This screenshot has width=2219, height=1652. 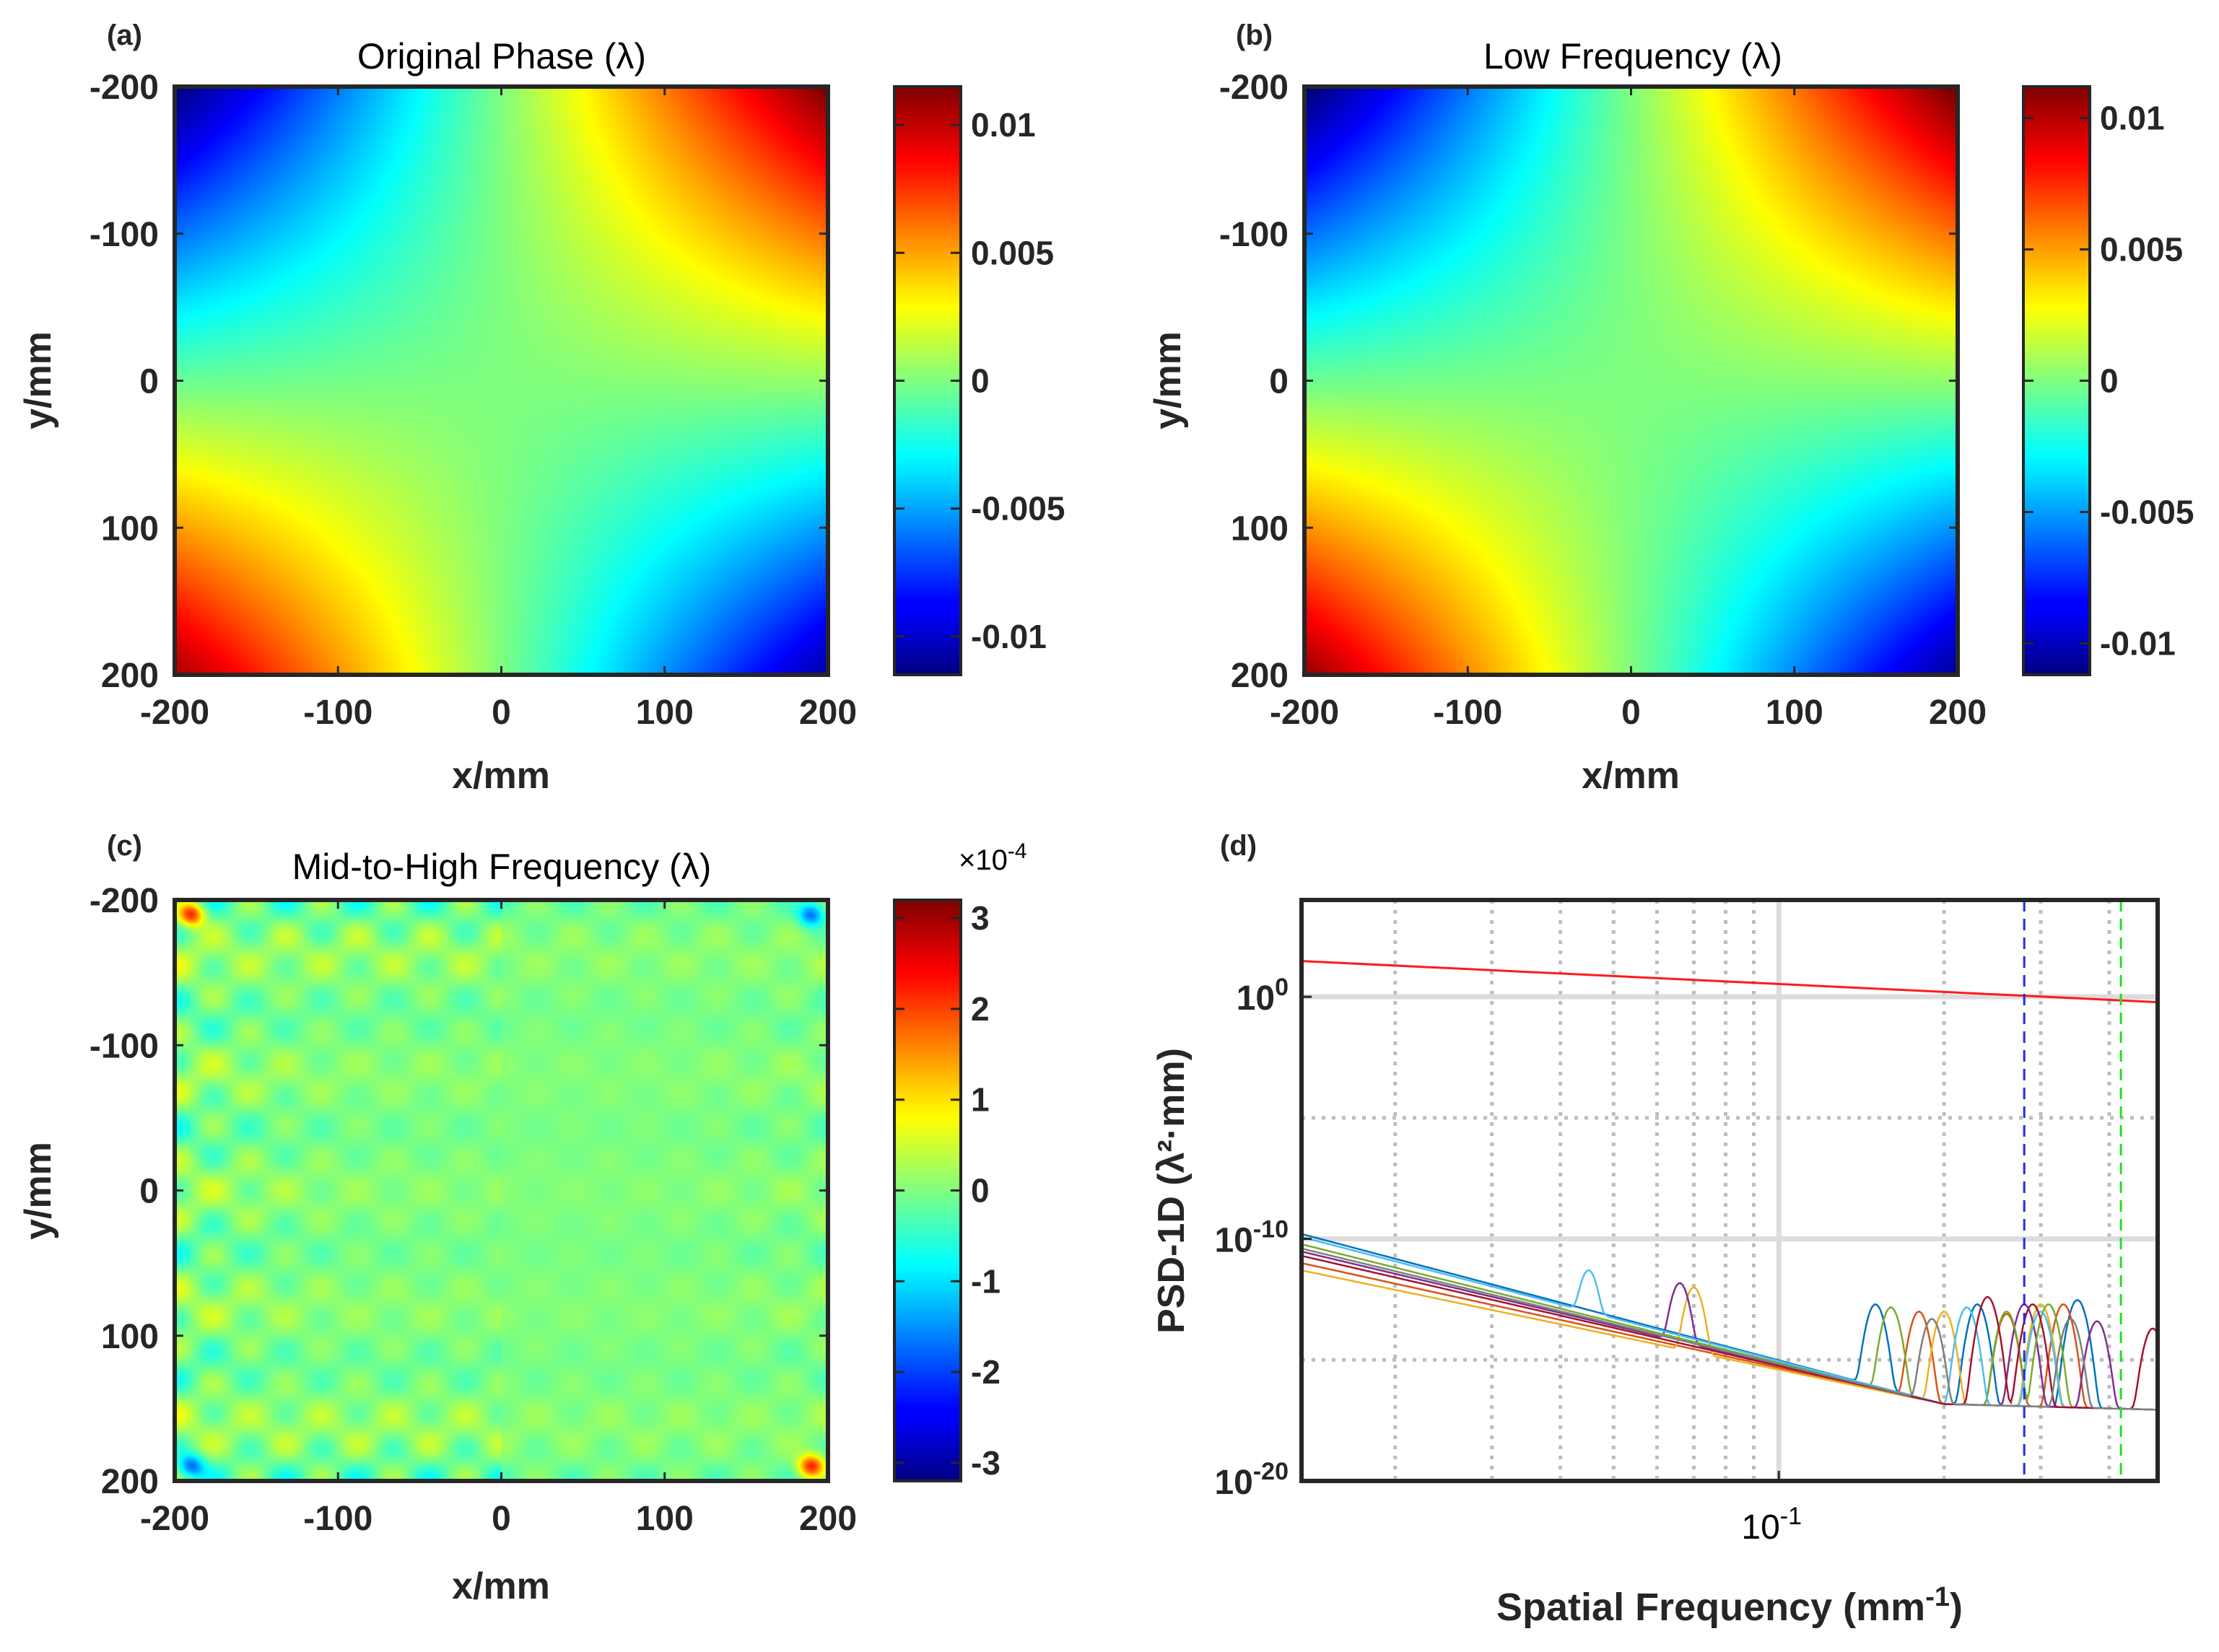 What do you see at coordinates (1168, 380) in the screenshot?
I see `y-axis-label-b: y/mm` at bounding box center [1168, 380].